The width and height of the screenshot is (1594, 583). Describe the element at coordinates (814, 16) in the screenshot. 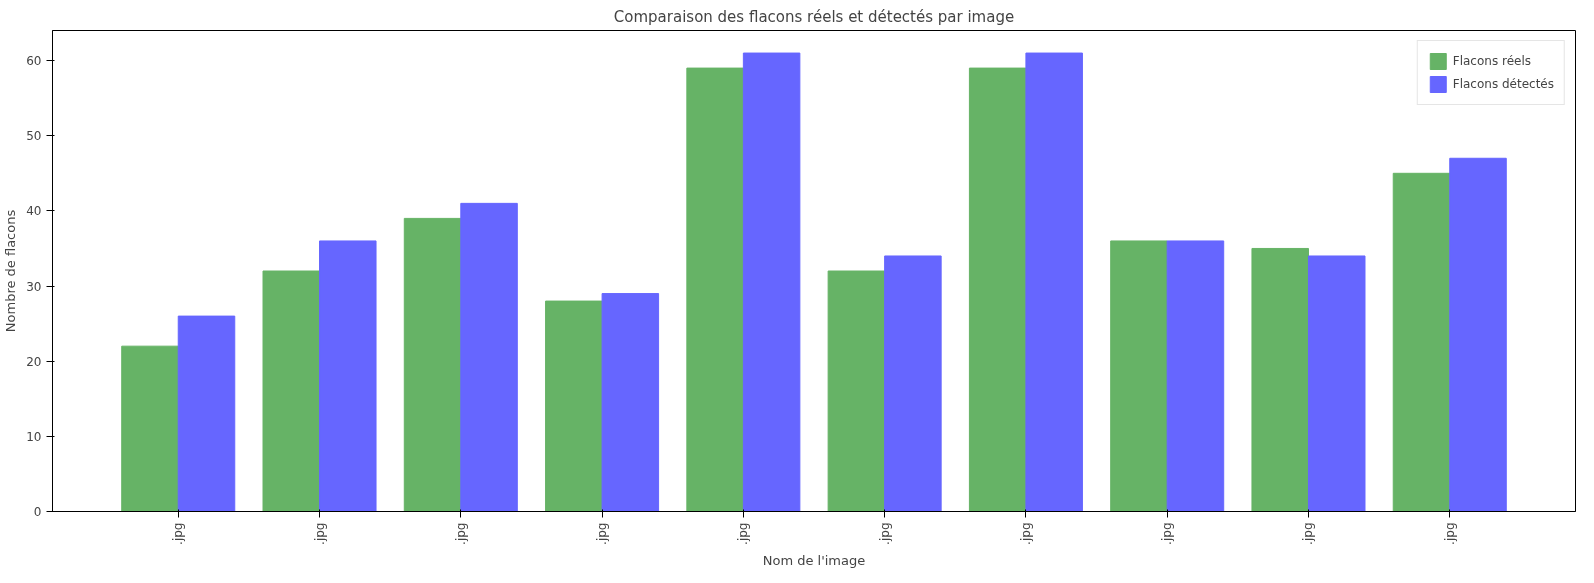

I see `chart-title: Comparaison des flacons réels et détectés par image` at that location.